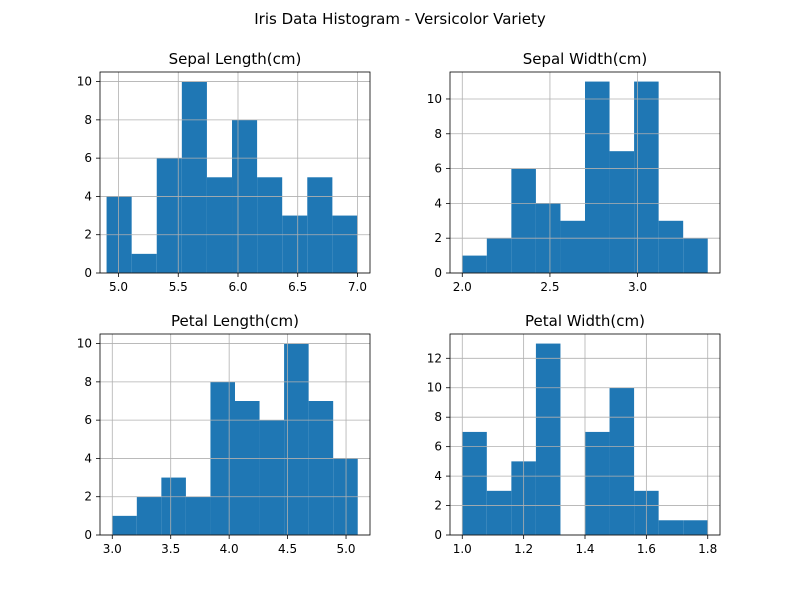 This screenshot has height=600, width=800. Describe the element at coordinates (434, 358) in the screenshot. I see `petal-width-ytick-label-6: 12` at that location.